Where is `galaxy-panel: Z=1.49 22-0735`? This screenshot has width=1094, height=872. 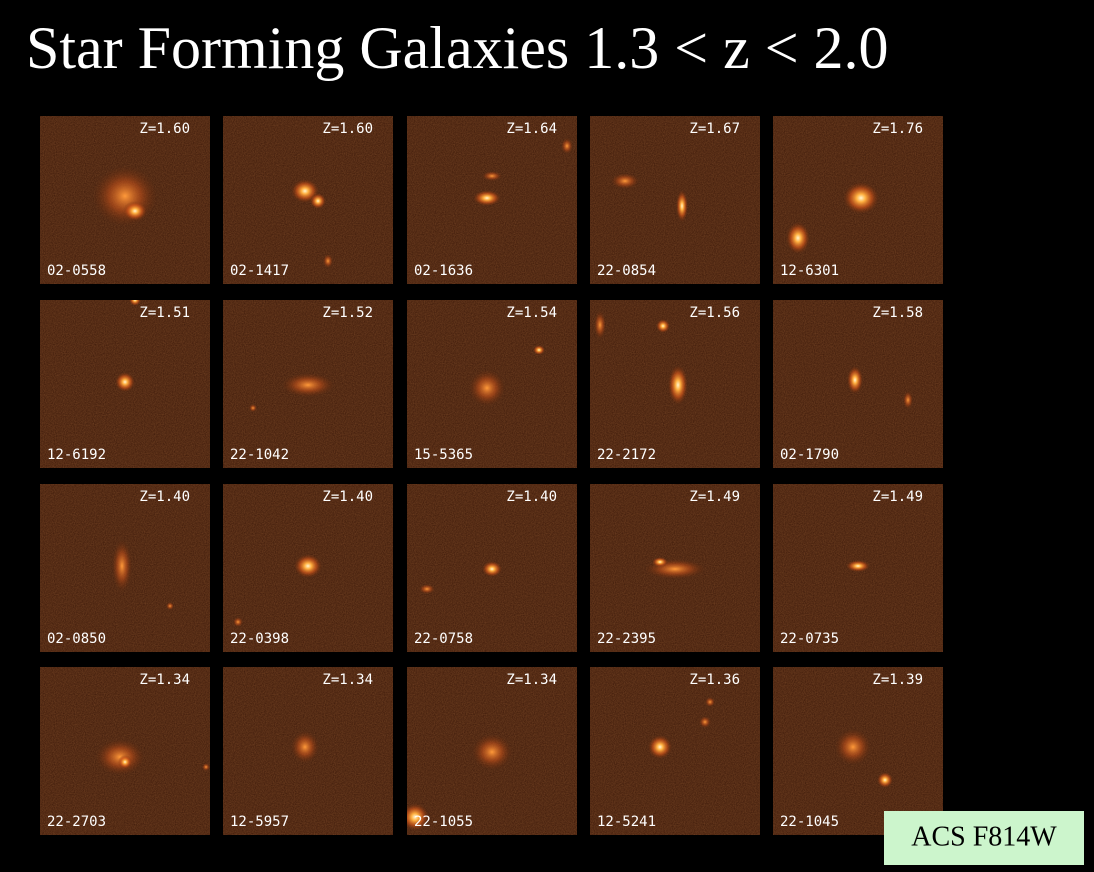 galaxy-panel: Z=1.49 22-0735 is located at coordinates (858, 568).